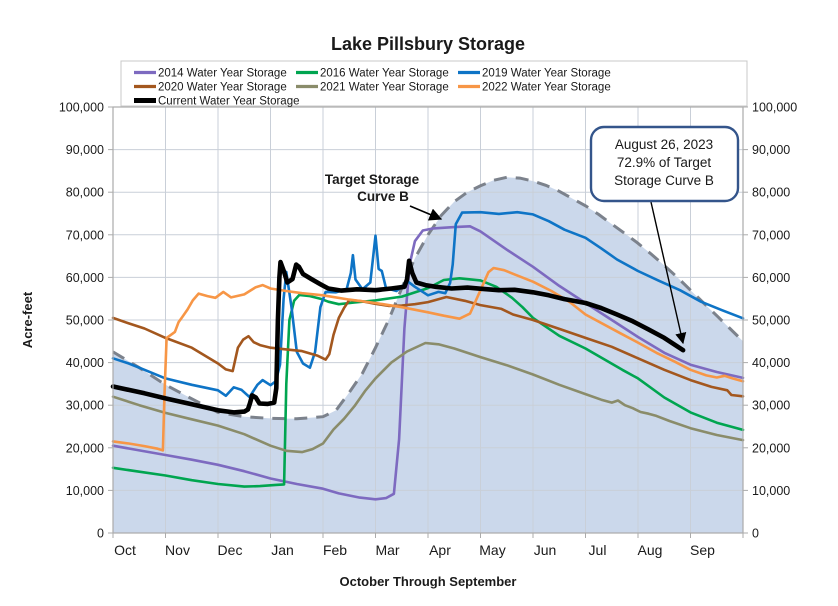 This screenshot has width=838, height=606. What do you see at coordinates (755, 534) in the screenshot?
I see `y-tick-label-right: 0` at bounding box center [755, 534].